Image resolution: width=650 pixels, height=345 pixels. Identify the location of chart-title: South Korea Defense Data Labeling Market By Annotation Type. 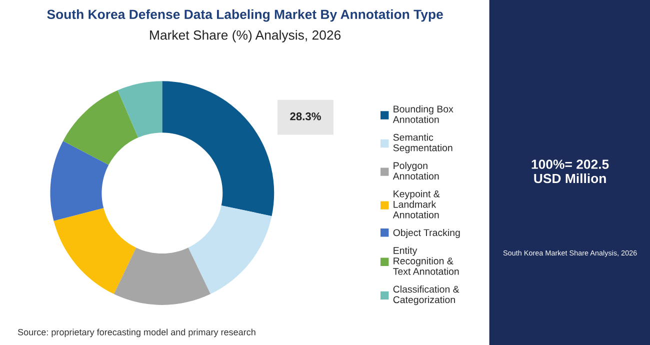
(245, 15).